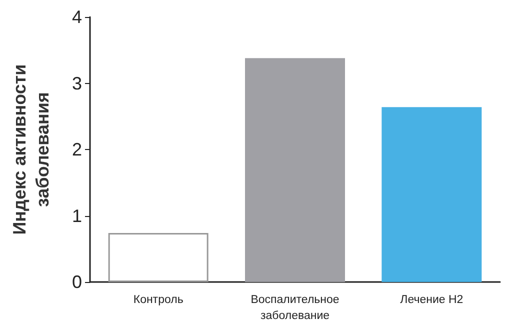 The height and width of the screenshot is (331, 511). I want to click on x-tick-label: Контроль, so click(158, 300).